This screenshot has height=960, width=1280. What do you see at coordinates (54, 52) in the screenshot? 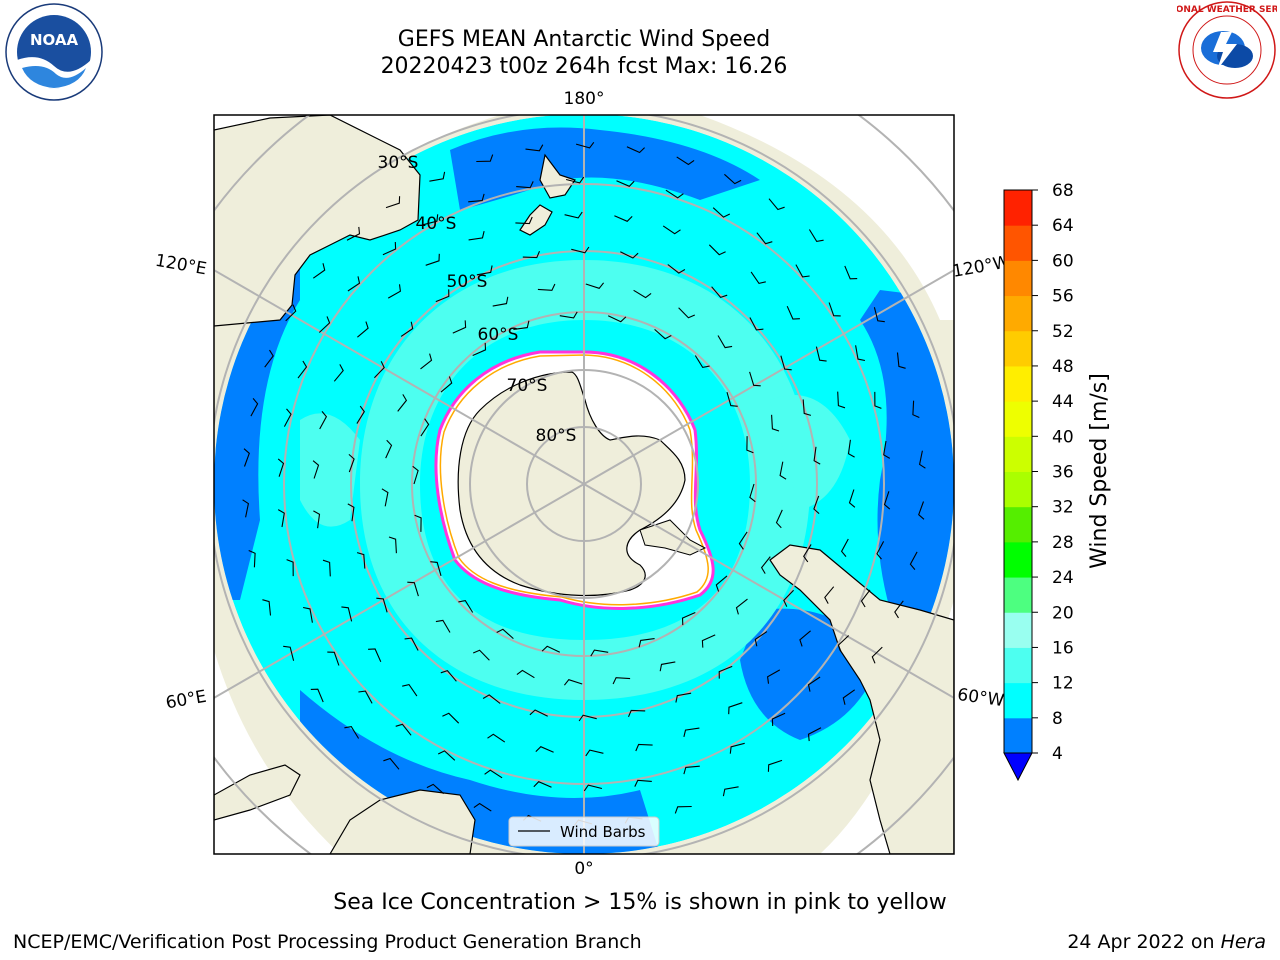
I see `noaa-logo: NOAA` at bounding box center [54, 52].